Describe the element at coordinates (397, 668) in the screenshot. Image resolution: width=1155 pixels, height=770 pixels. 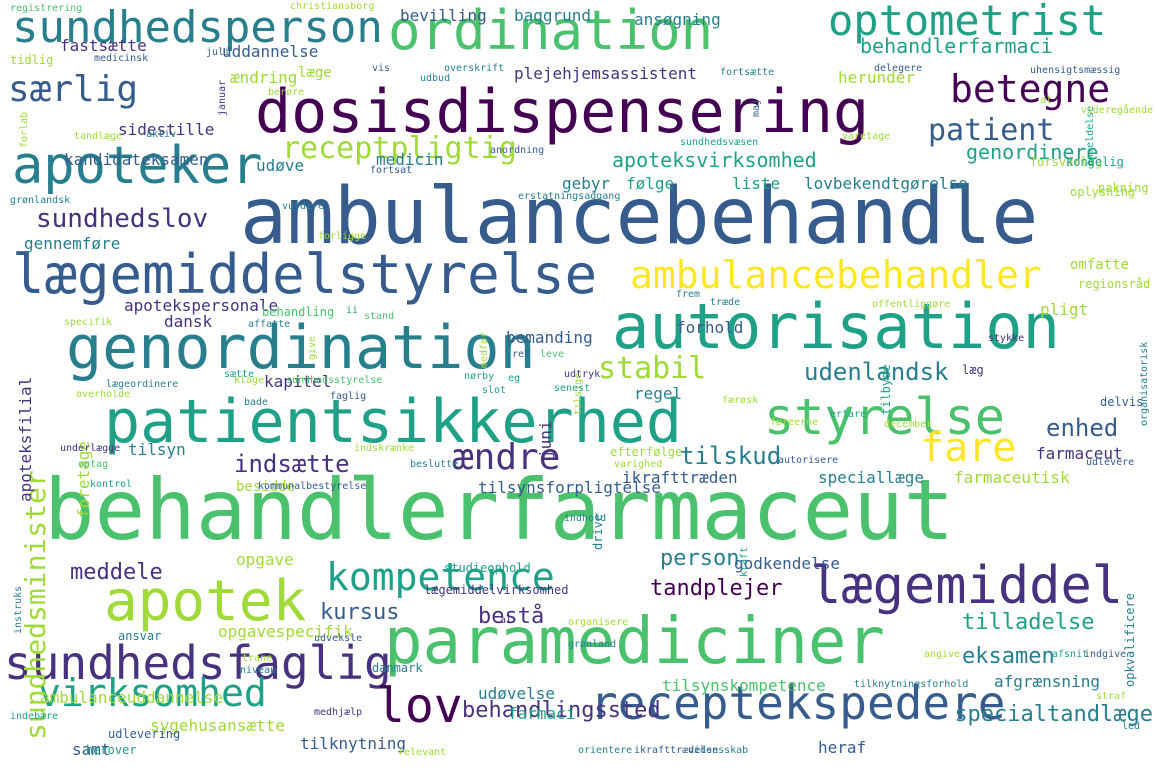
I see `cloud-word: danmark` at that location.